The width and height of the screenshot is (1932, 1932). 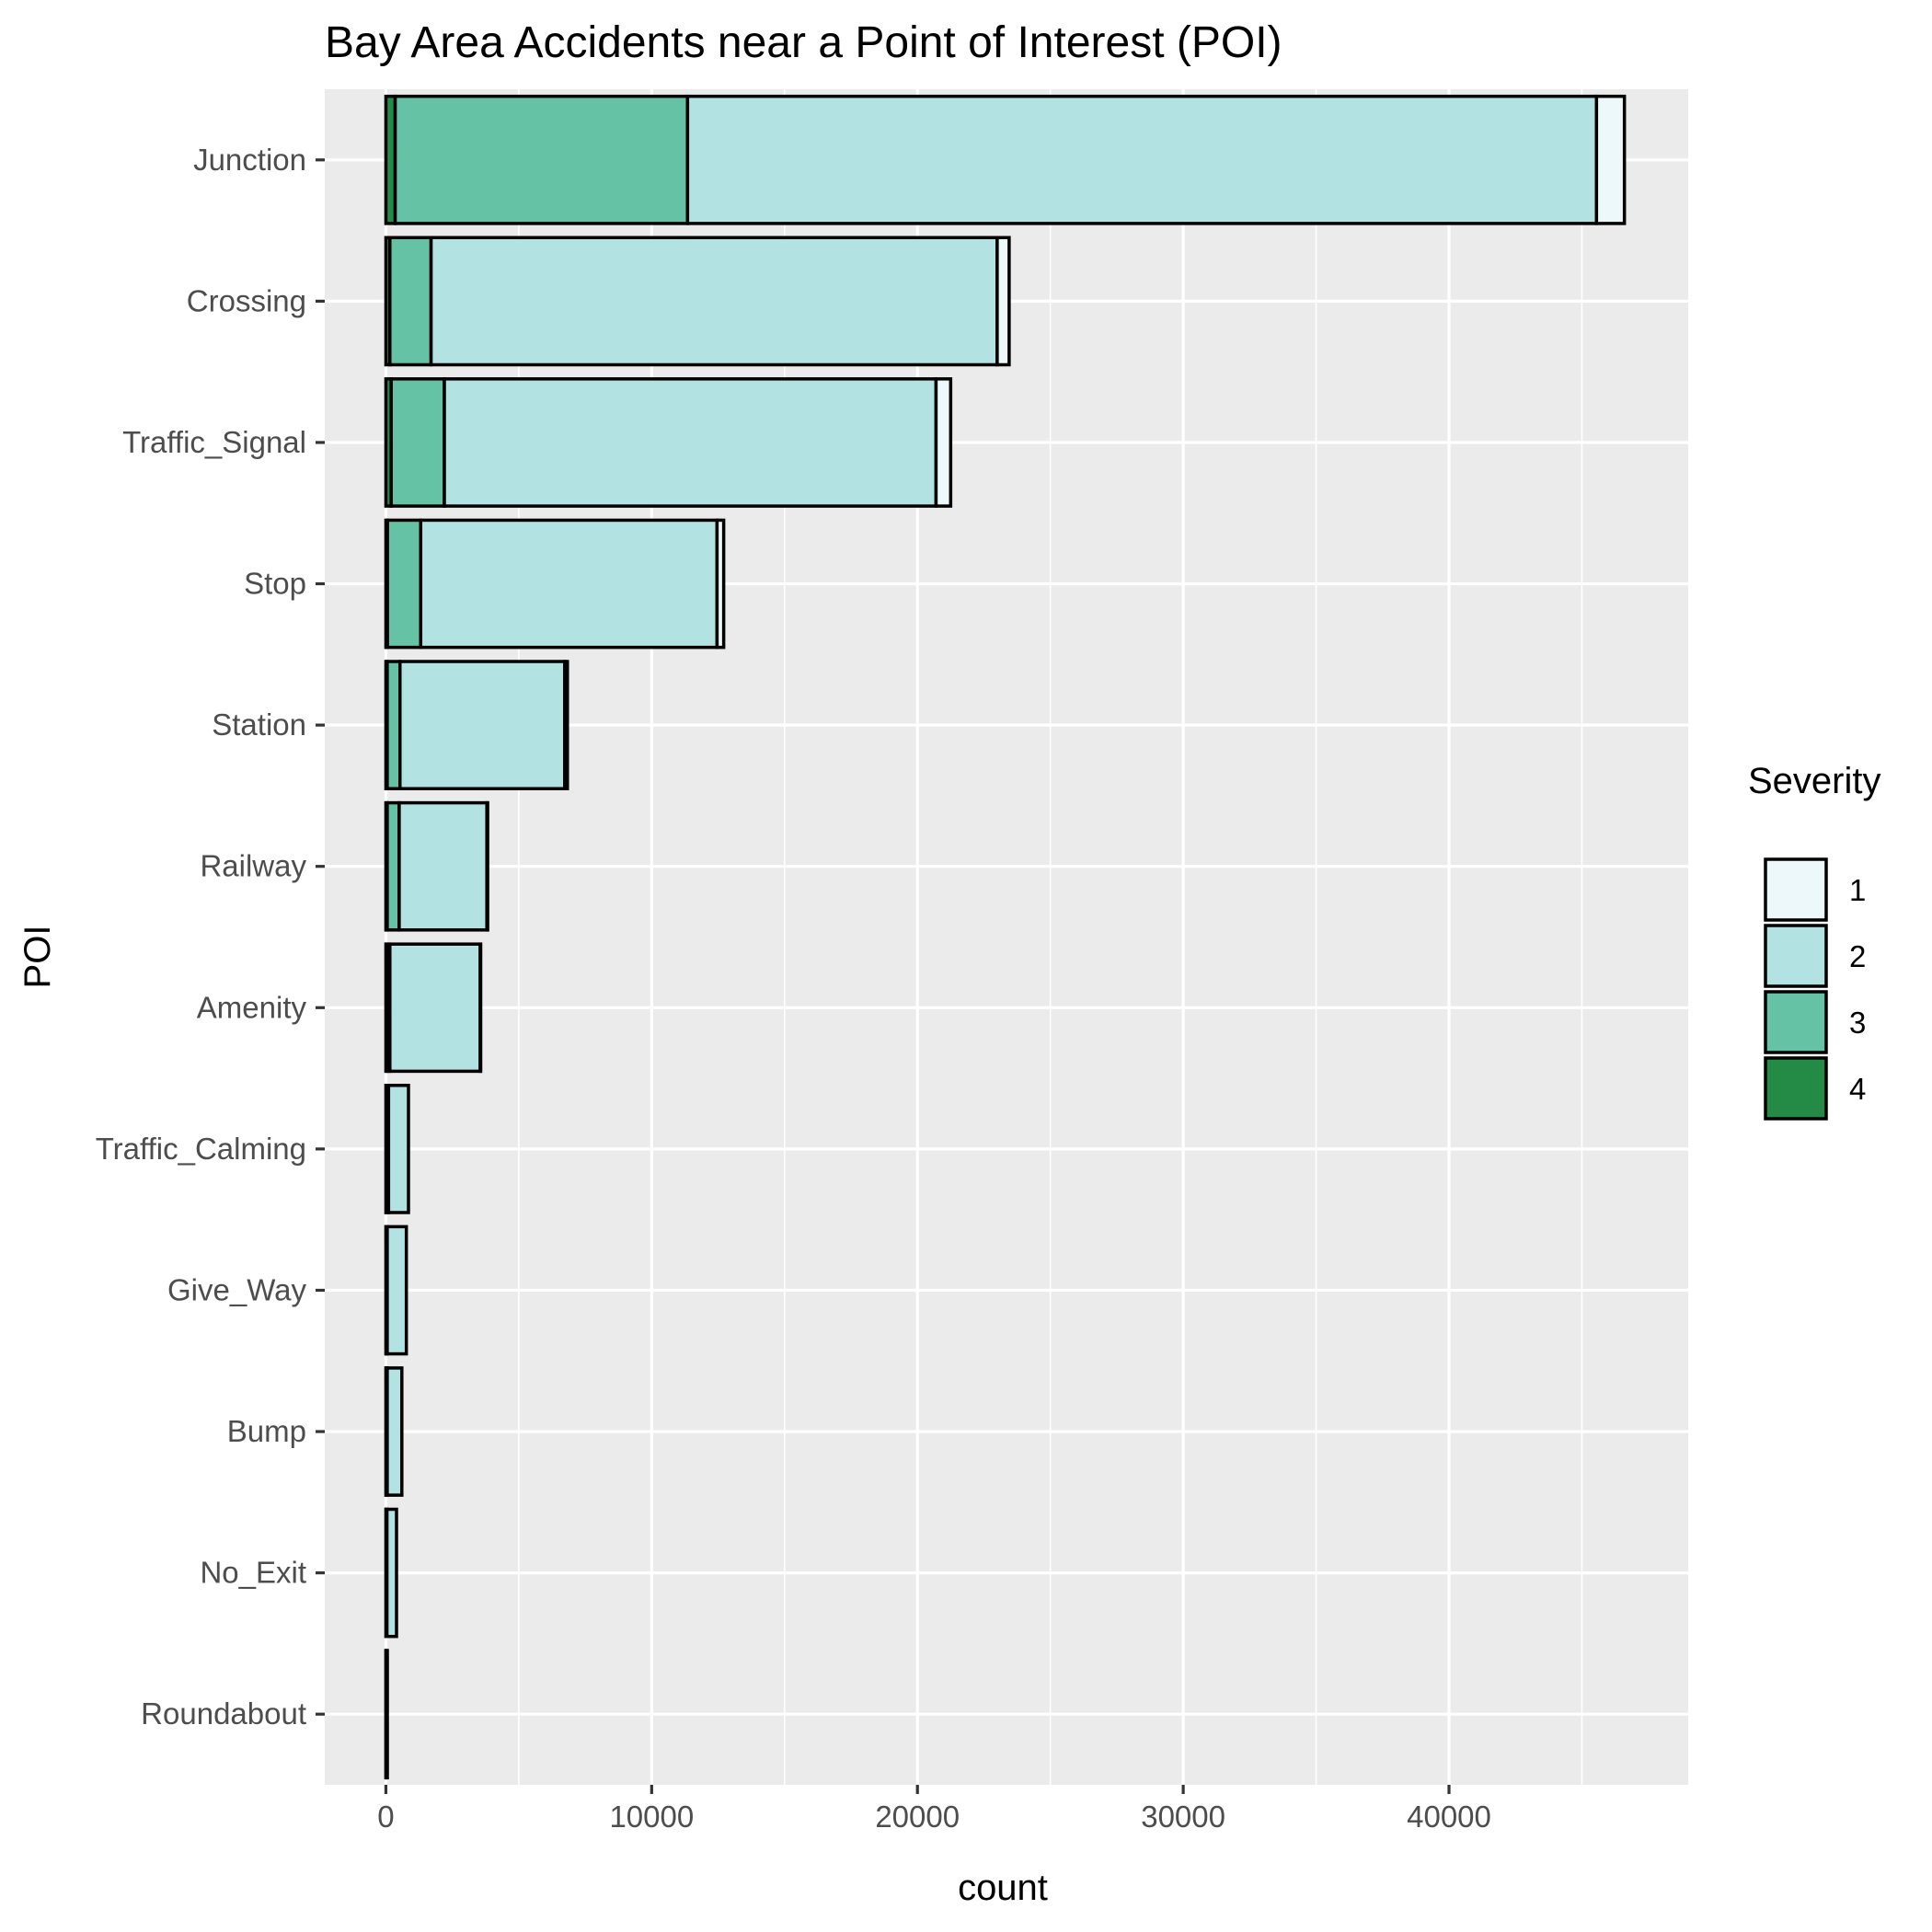 I want to click on x-tick-label: 10000, so click(x=651, y=1817).